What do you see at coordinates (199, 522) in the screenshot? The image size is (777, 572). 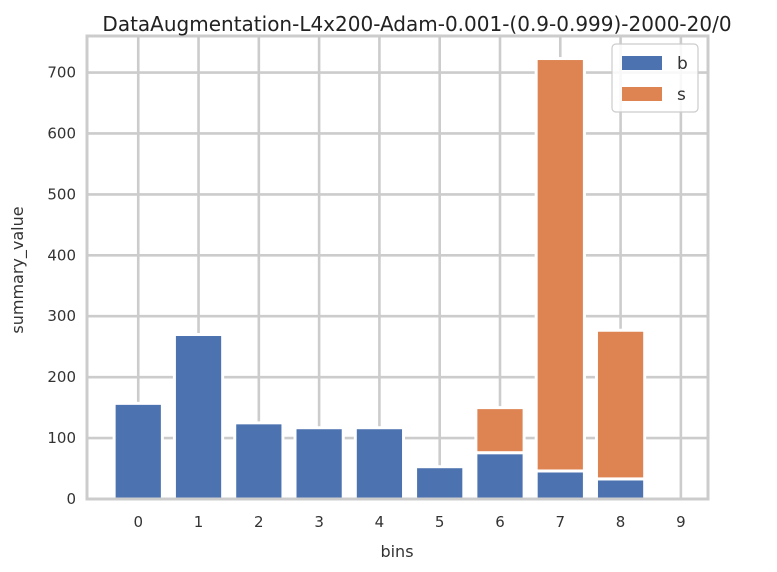 I see `x-tick-label: 1` at bounding box center [199, 522].